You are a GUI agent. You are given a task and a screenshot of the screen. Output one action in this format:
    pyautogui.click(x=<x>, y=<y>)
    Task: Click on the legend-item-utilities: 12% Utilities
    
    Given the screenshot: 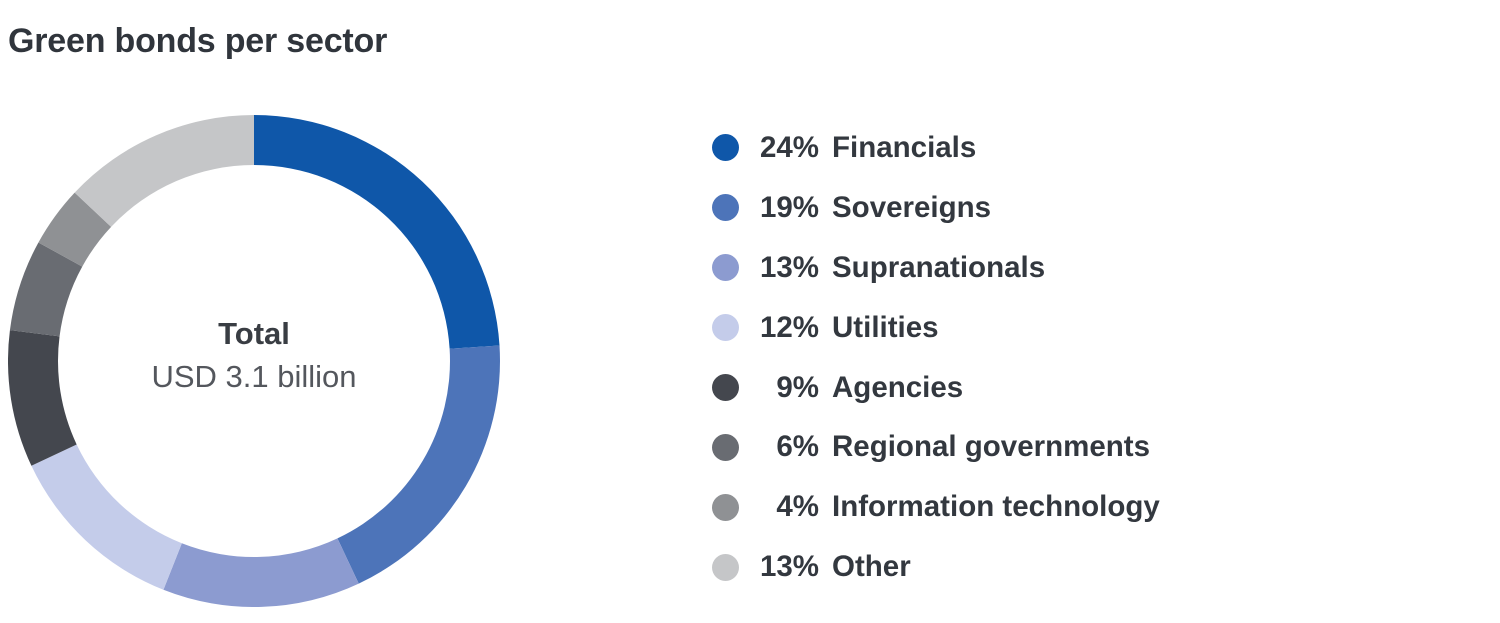 What is the action you would take?
    pyautogui.click(x=936, y=328)
    